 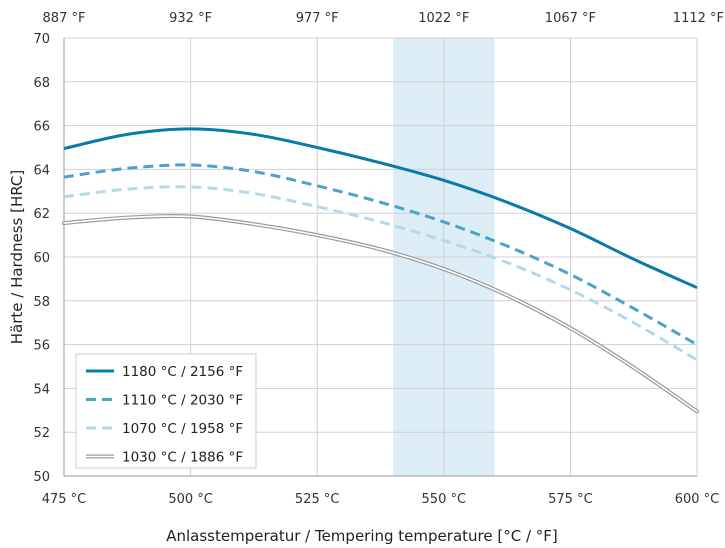 I want to click on series-1-legend-label: 1180 °C / 2156 °F, so click(x=182, y=372).